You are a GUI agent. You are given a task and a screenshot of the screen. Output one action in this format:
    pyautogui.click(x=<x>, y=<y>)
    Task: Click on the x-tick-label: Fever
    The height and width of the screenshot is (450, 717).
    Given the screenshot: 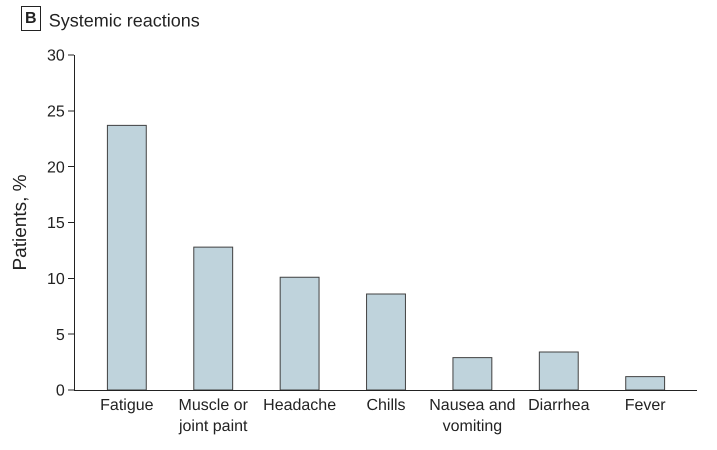 What is the action you would take?
    pyautogui.click(x=645, y=405)
    